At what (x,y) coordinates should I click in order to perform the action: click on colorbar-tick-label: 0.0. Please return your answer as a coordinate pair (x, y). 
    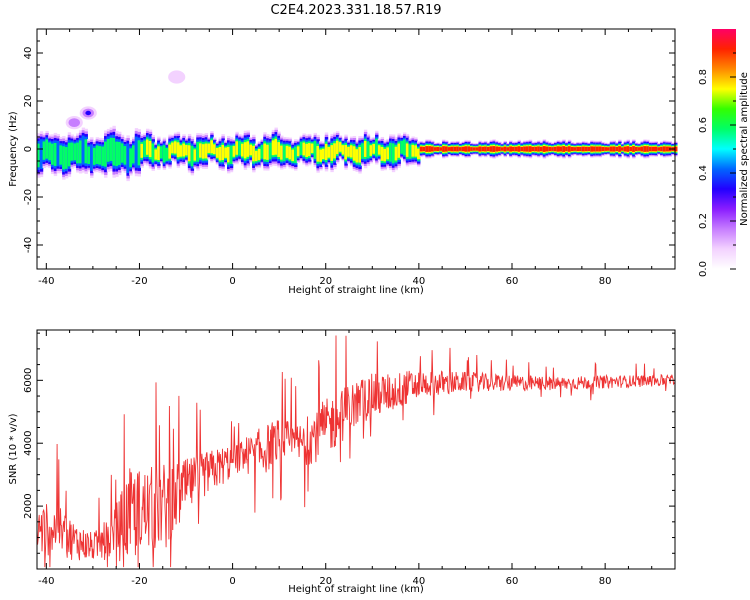
    Looking at the image, I should click on (703, 269).